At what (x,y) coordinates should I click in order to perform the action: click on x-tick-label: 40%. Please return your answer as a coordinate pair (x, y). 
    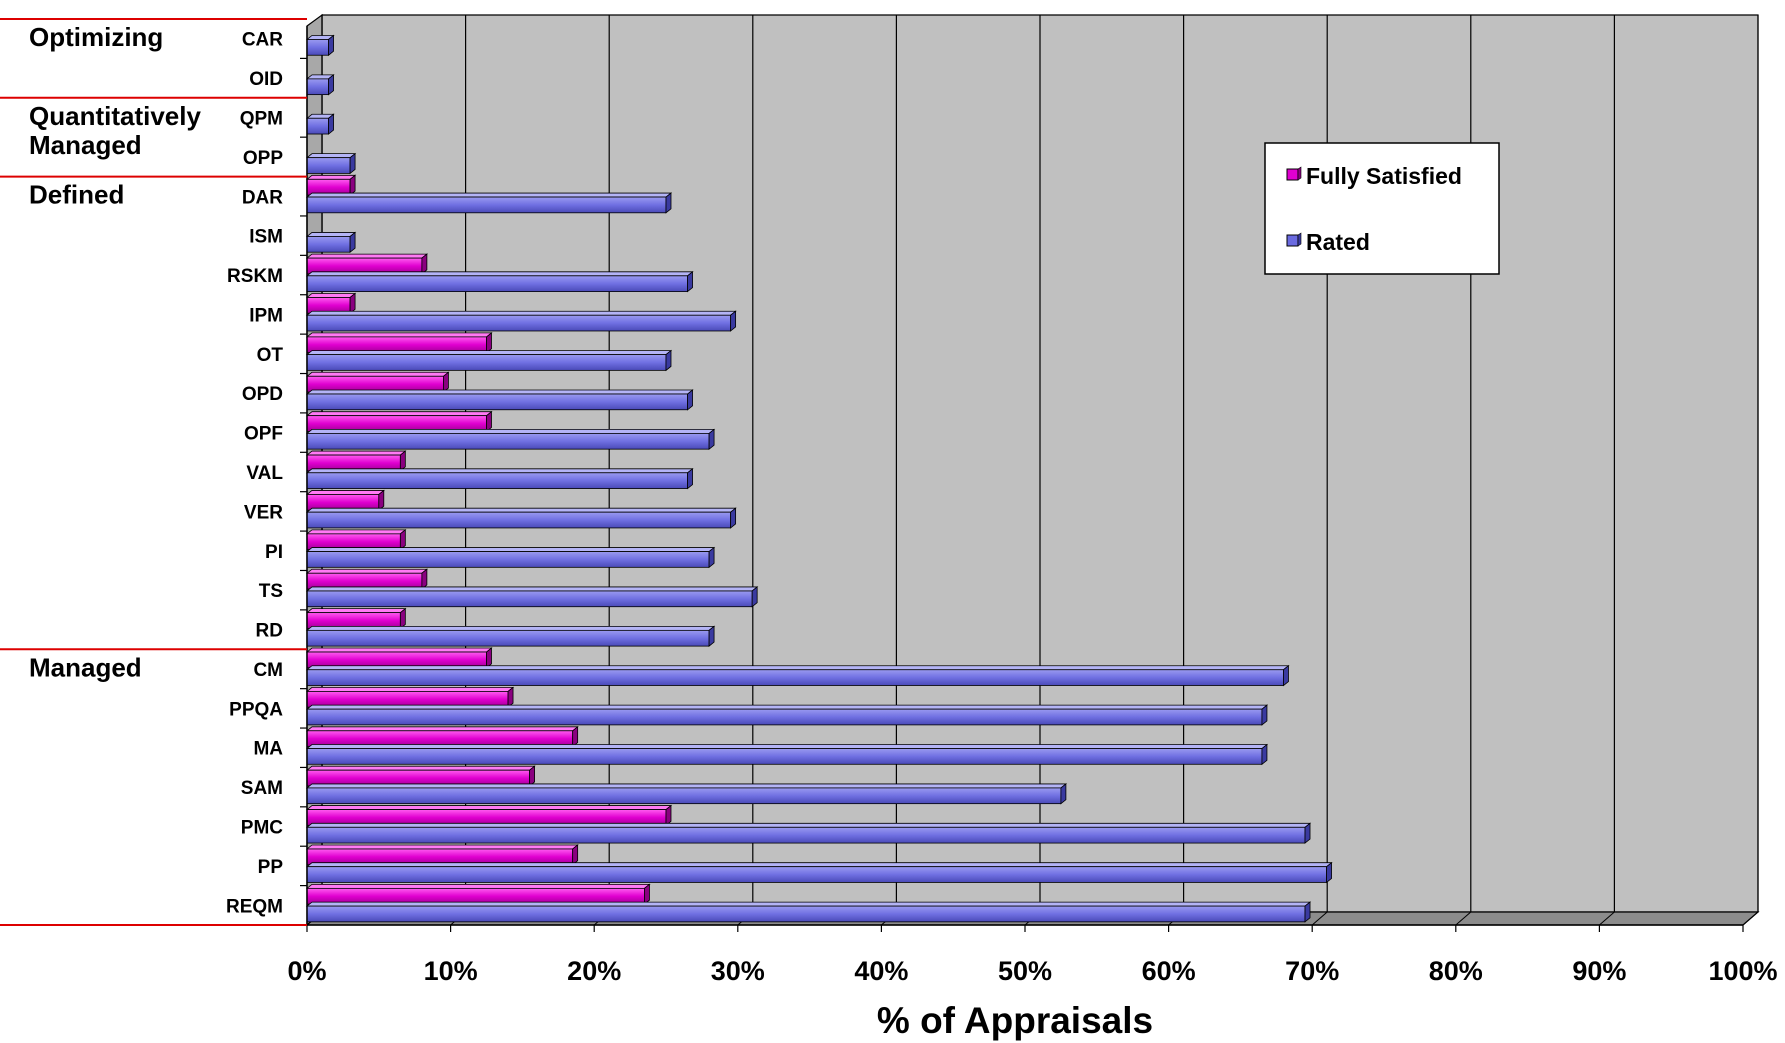
    Looking at the image, I should click on (881, 971).